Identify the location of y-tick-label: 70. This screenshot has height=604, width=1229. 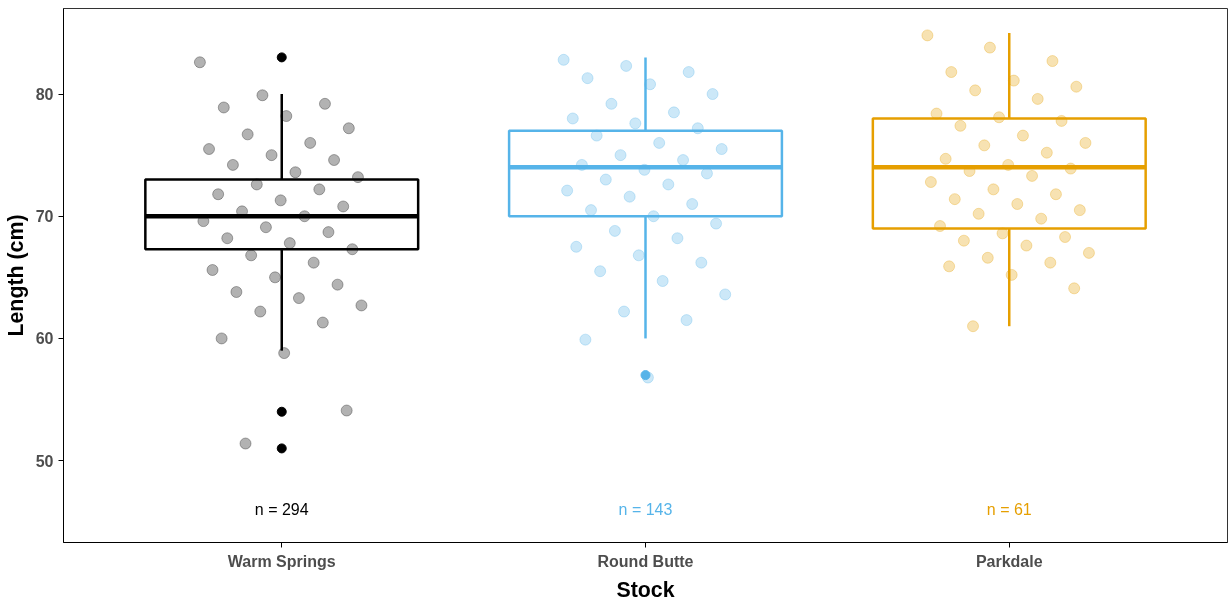
(44, 217).